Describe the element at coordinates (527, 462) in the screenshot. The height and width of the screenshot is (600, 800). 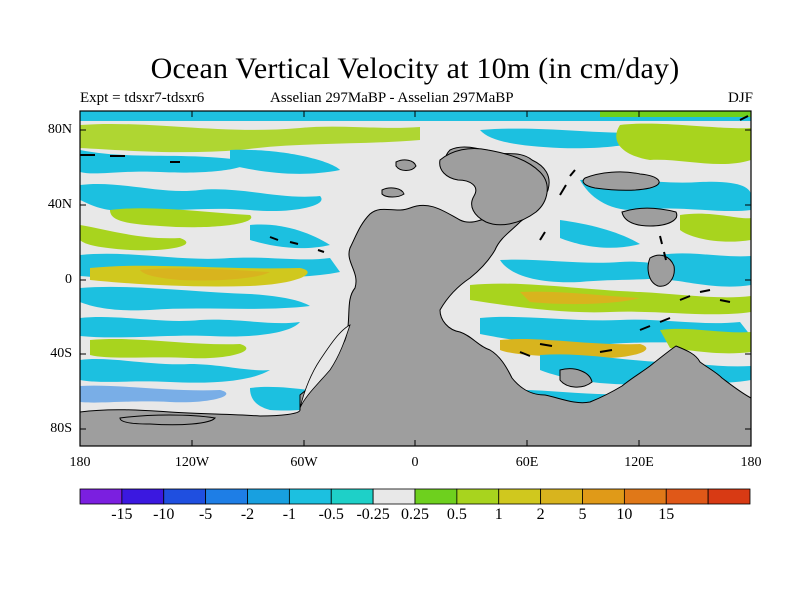
I see `lon-label-60e: 60E` at that location.